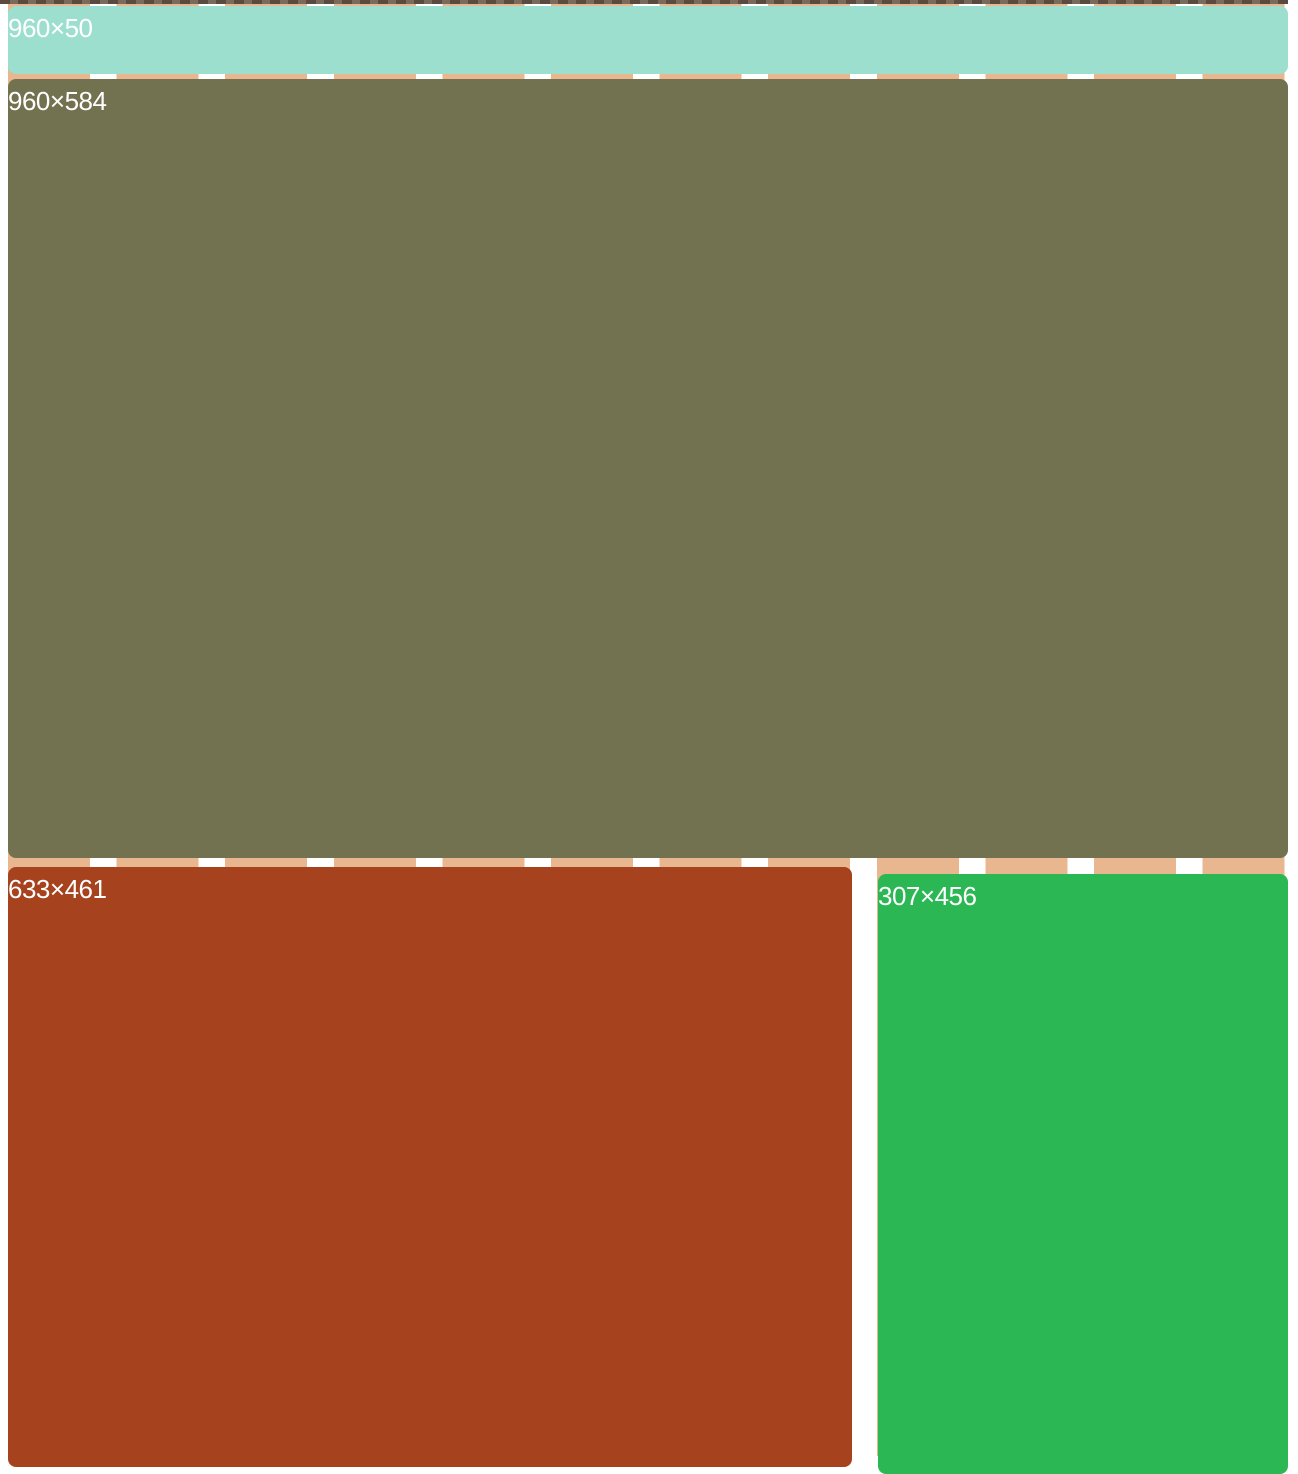  What do you see at coordinates (57, 101) in the screenshot?
I see `main-block-label: 960×584` at bounding box center [57, 101].